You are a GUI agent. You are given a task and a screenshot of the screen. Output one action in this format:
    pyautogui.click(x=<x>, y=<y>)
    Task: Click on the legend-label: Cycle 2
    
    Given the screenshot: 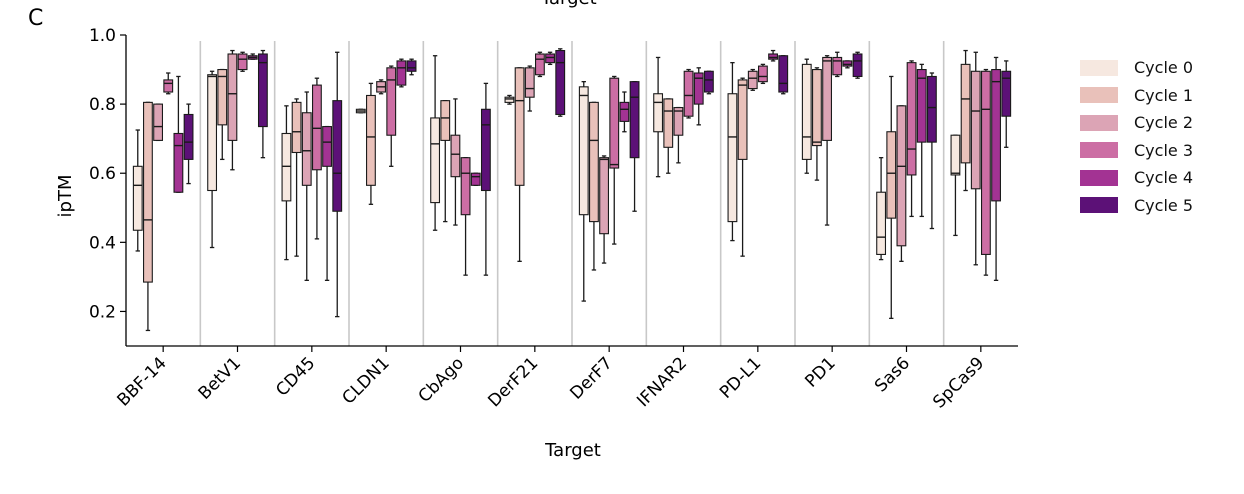 What is the action you would take?
    pyautogui.click(x=1163, y=123)
    